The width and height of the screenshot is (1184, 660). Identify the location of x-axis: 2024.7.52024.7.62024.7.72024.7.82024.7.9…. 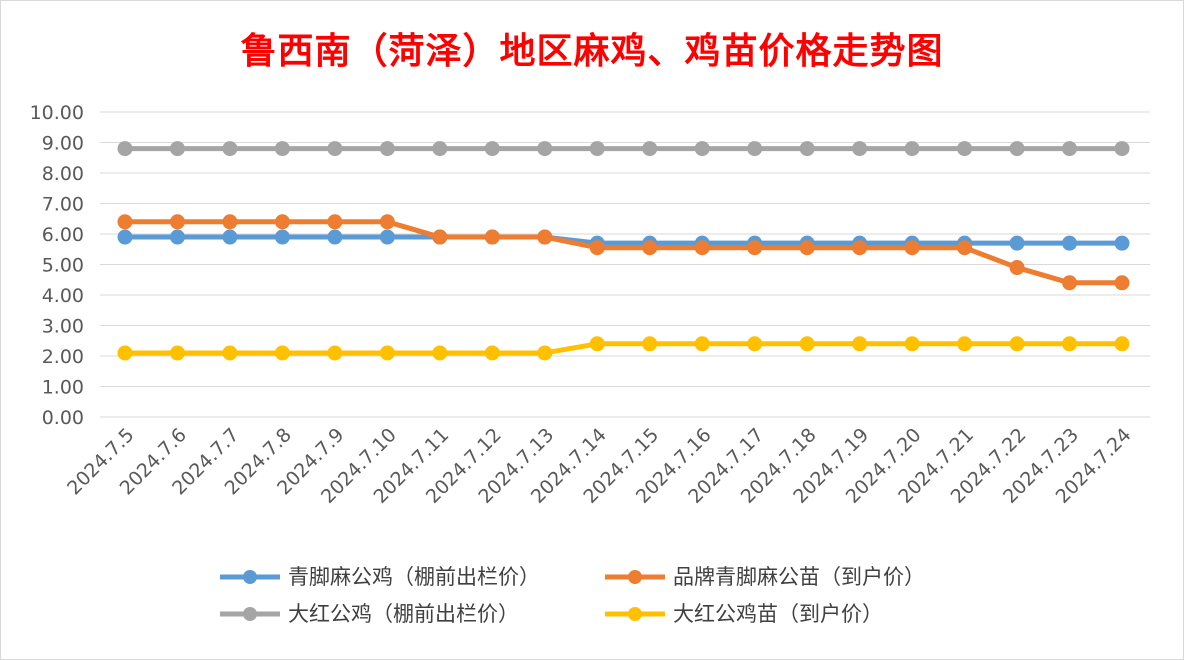
(599, 466).